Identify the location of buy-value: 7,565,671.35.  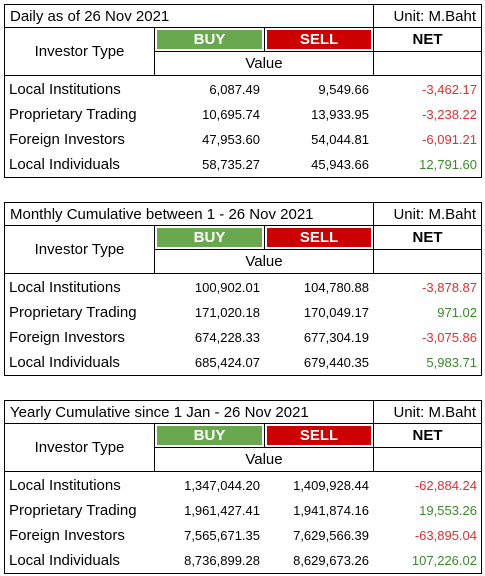
(222, 535).